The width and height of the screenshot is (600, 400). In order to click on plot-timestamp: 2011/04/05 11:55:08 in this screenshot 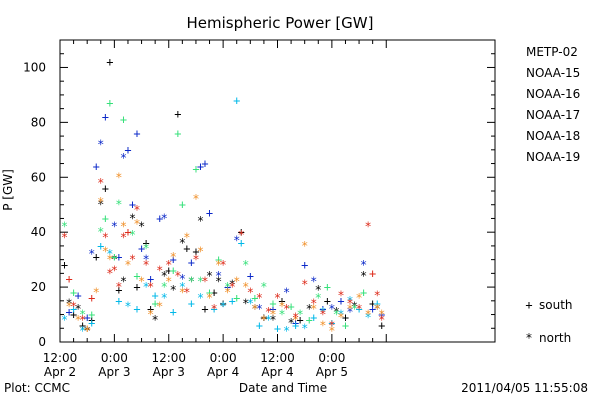, I will do `click(524, 388)`.